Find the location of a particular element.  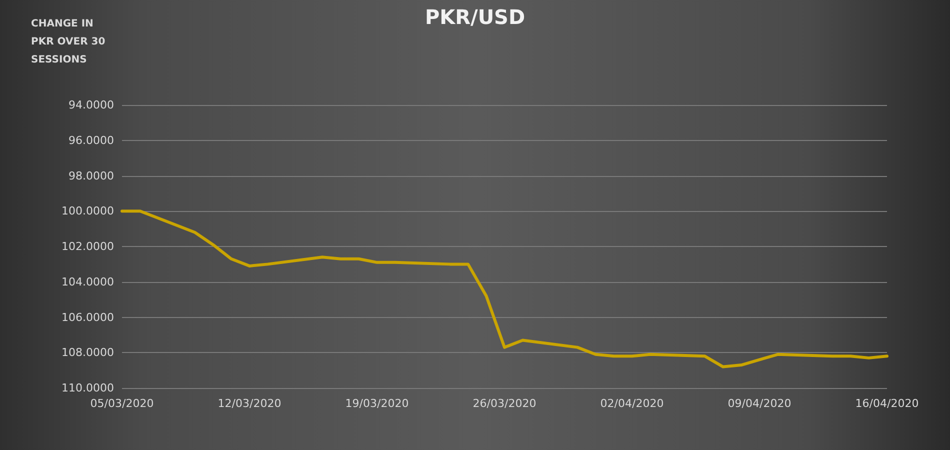

x-tick-label: 02/04/2020 is located at coordinates (632, 403).